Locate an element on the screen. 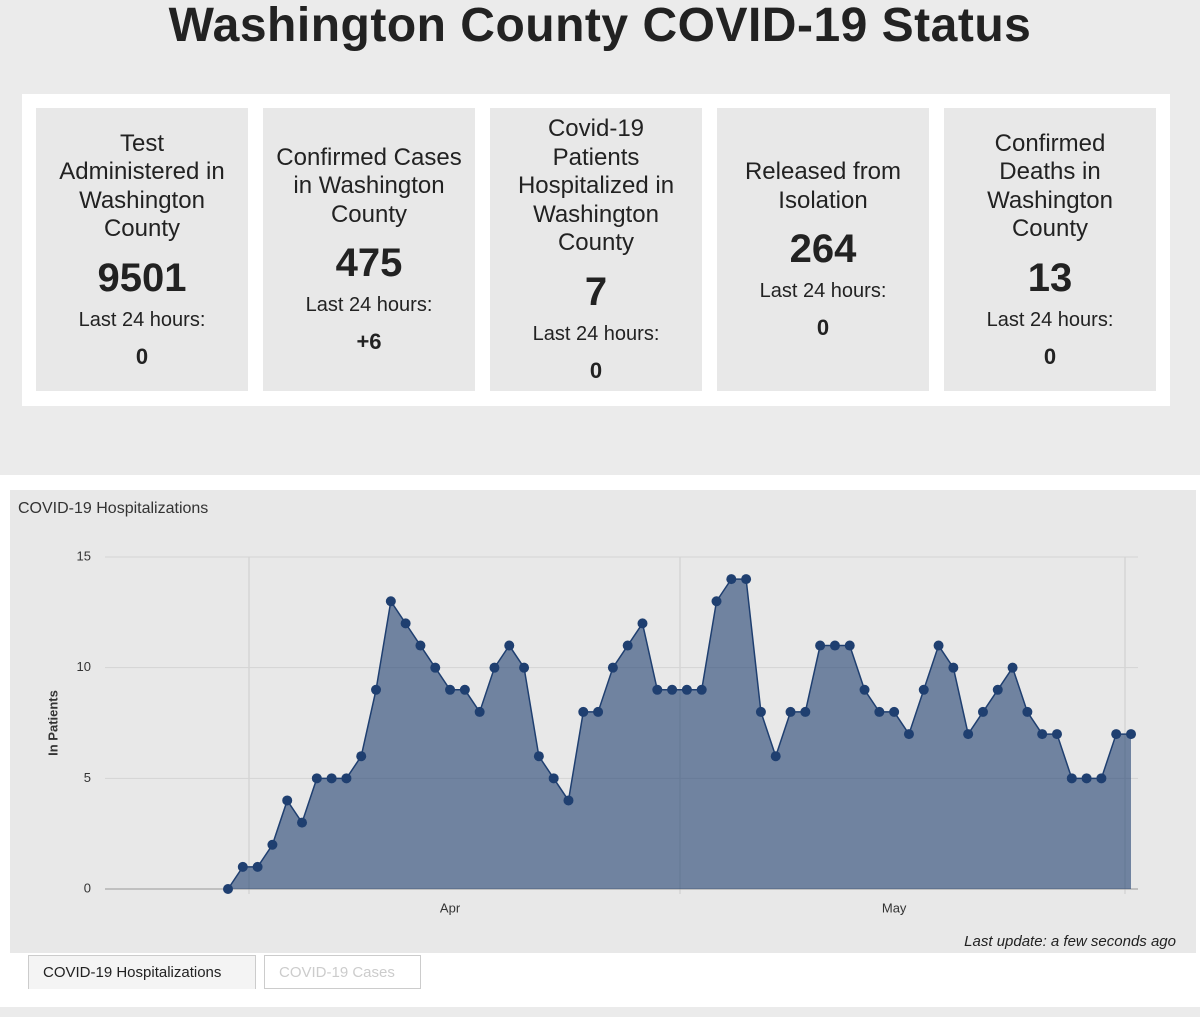  y-tick-label: 0 is located at coordinates (87, 887).